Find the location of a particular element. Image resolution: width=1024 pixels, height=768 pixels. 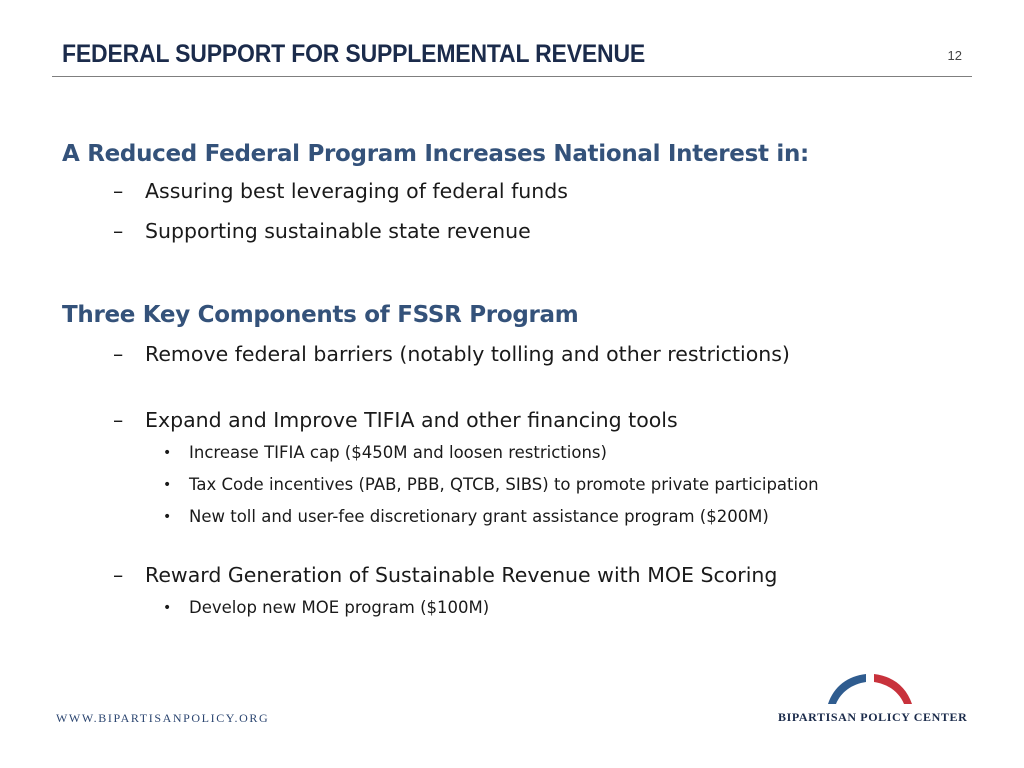

bipartisan-policy-center-logo: BIPARTISAN POLICY CENTER is located at coordinates (874, 698).